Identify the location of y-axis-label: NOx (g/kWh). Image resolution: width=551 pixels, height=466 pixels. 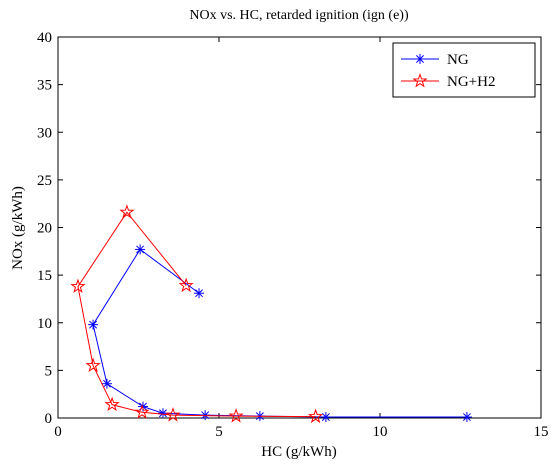
(18, 228).